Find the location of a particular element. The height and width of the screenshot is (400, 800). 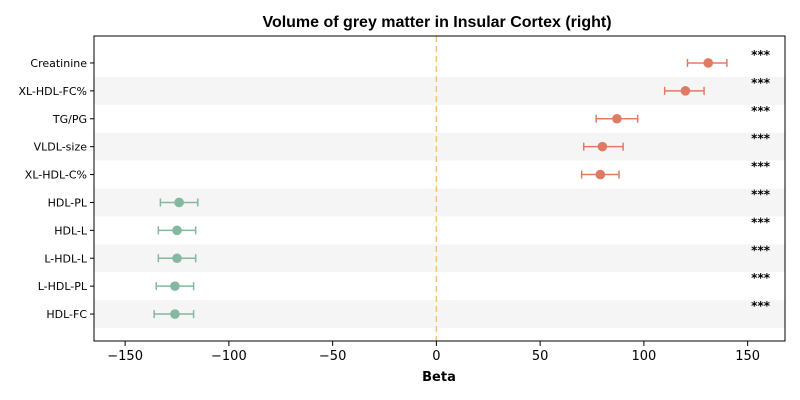

category-label: HDL-L is located at coordinates (71, 230).